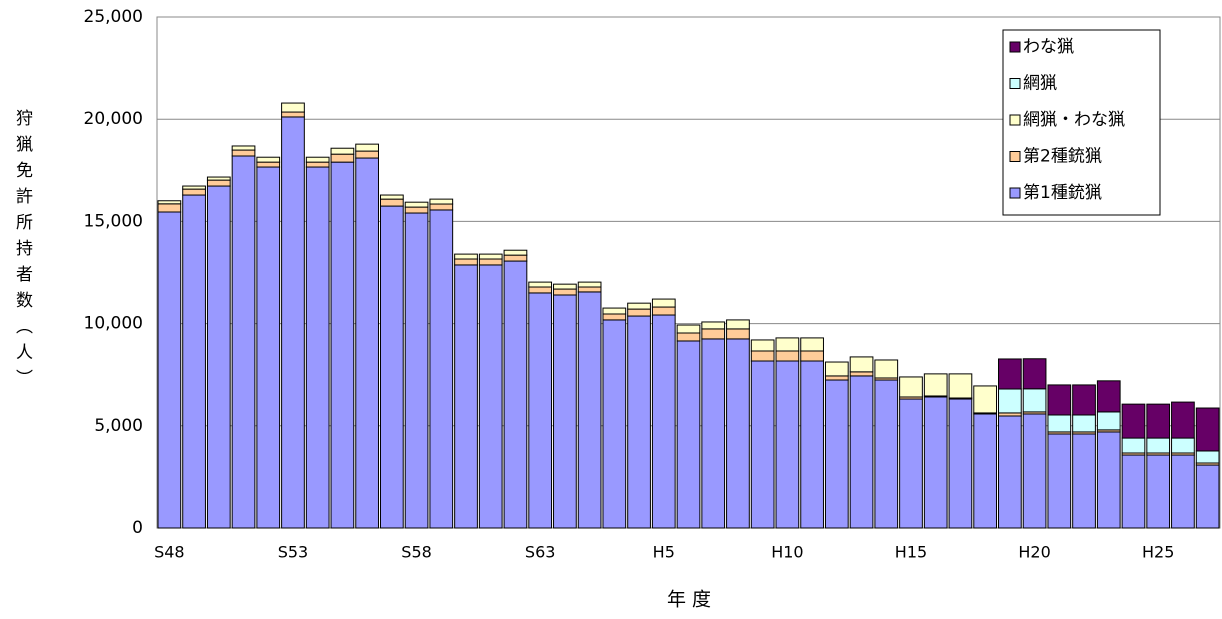 The width and height of the screenshot is (1222, 619). I want to click on x-tick-label: H15, so click(911, 552).